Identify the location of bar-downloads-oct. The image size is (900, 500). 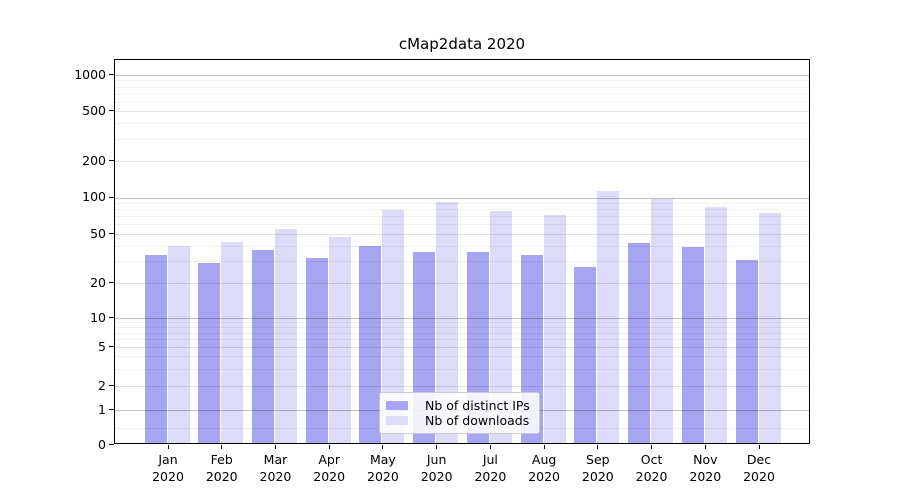
(662, 321).